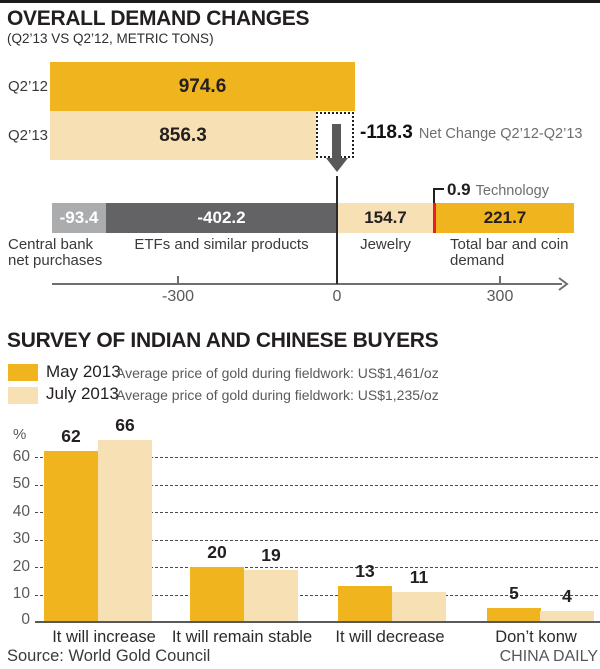 The width and height of the screenshot is (600, 669). I want to click on segment-etfs: -402.2, so click(221, 218).